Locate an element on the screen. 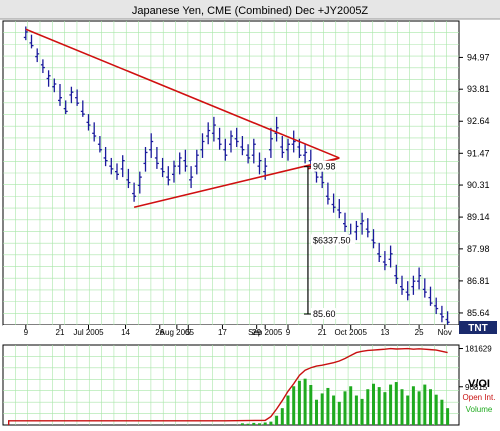  measure-range-label: $6337.50 is located at coordinates (332, 240).